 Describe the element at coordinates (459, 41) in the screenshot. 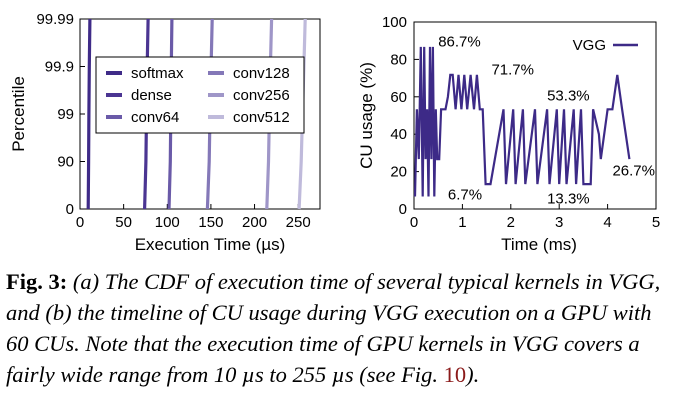

I see `cu-annotation: 86.7%` at that location.